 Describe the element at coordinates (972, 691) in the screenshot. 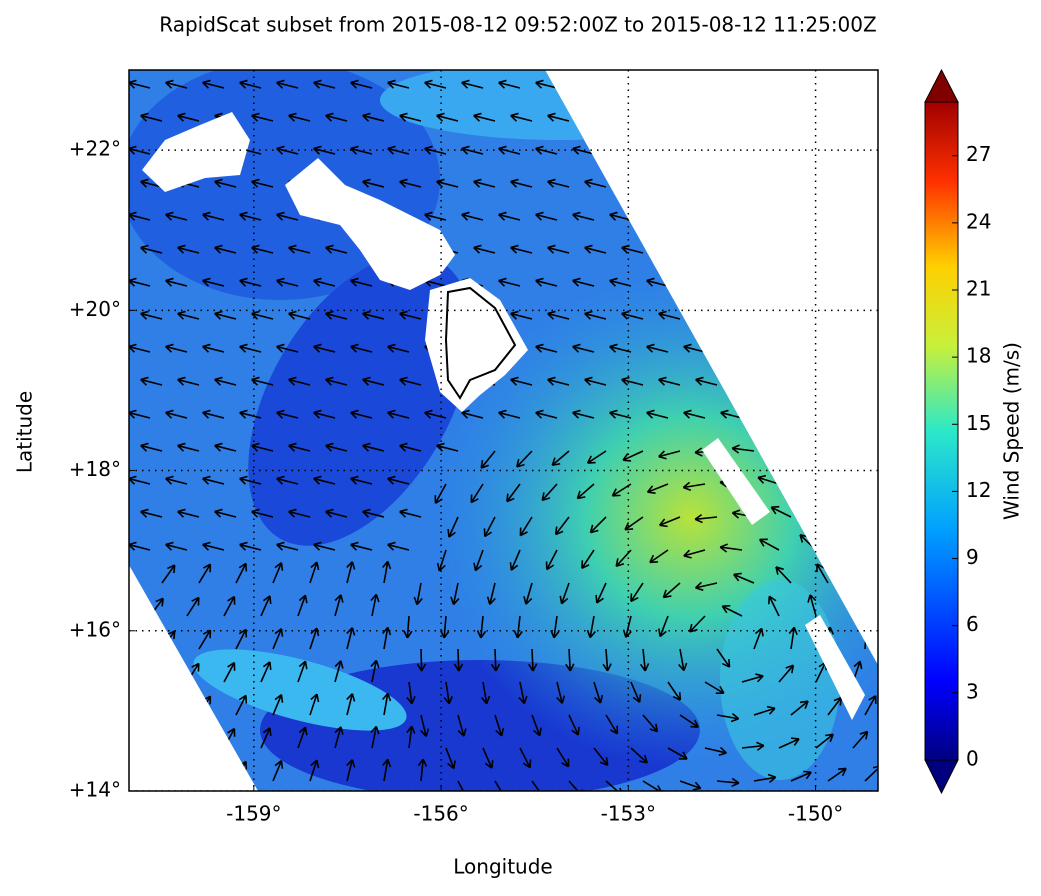

I see `colorbar-tick-label: 3` at that location.